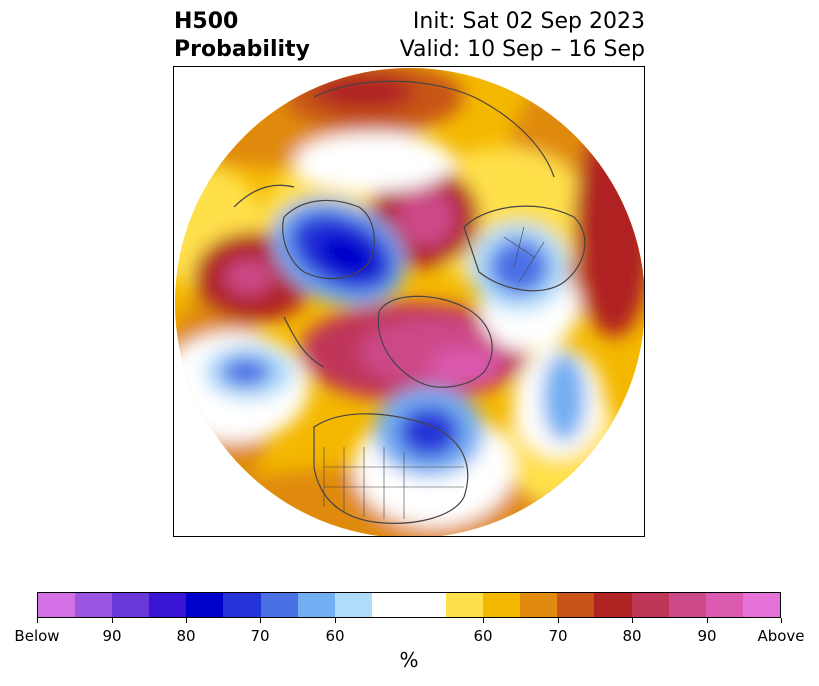 This screenshot has height=686, width=819. Describe the element at coordinates (522, 49) in the screenshot. I see `valid-time: Valid: 10 Sep – 16 Sep` at that location.